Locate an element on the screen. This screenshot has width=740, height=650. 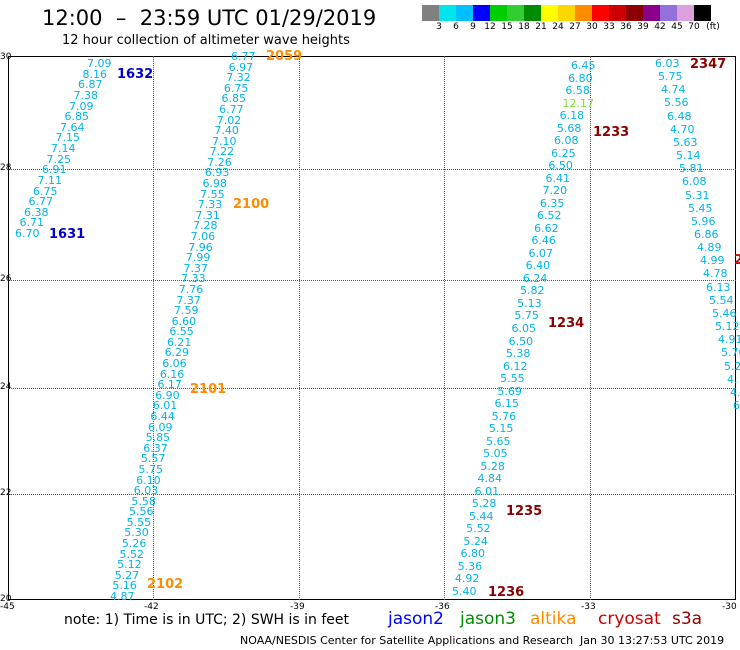
wave-height-value: 6.46 is located at coordinates (543, 241).